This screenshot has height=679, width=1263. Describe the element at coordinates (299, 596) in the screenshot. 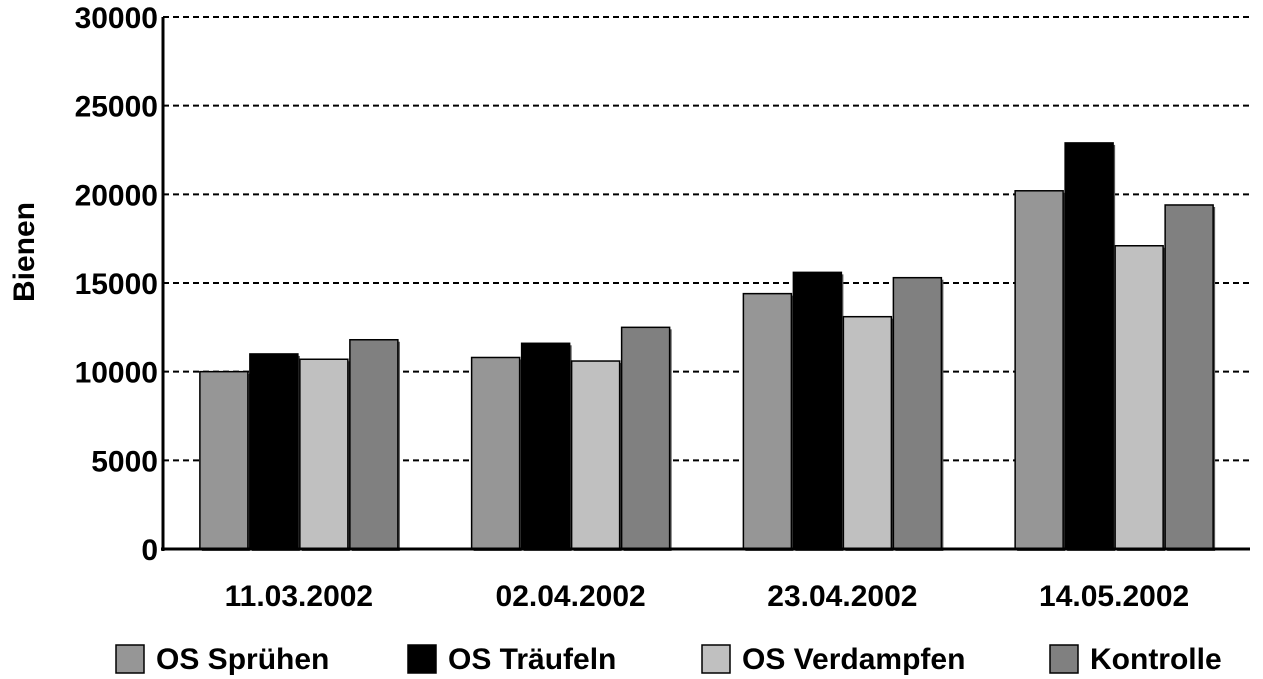

I see `x-tick-label: 11.03.2002` at that location.